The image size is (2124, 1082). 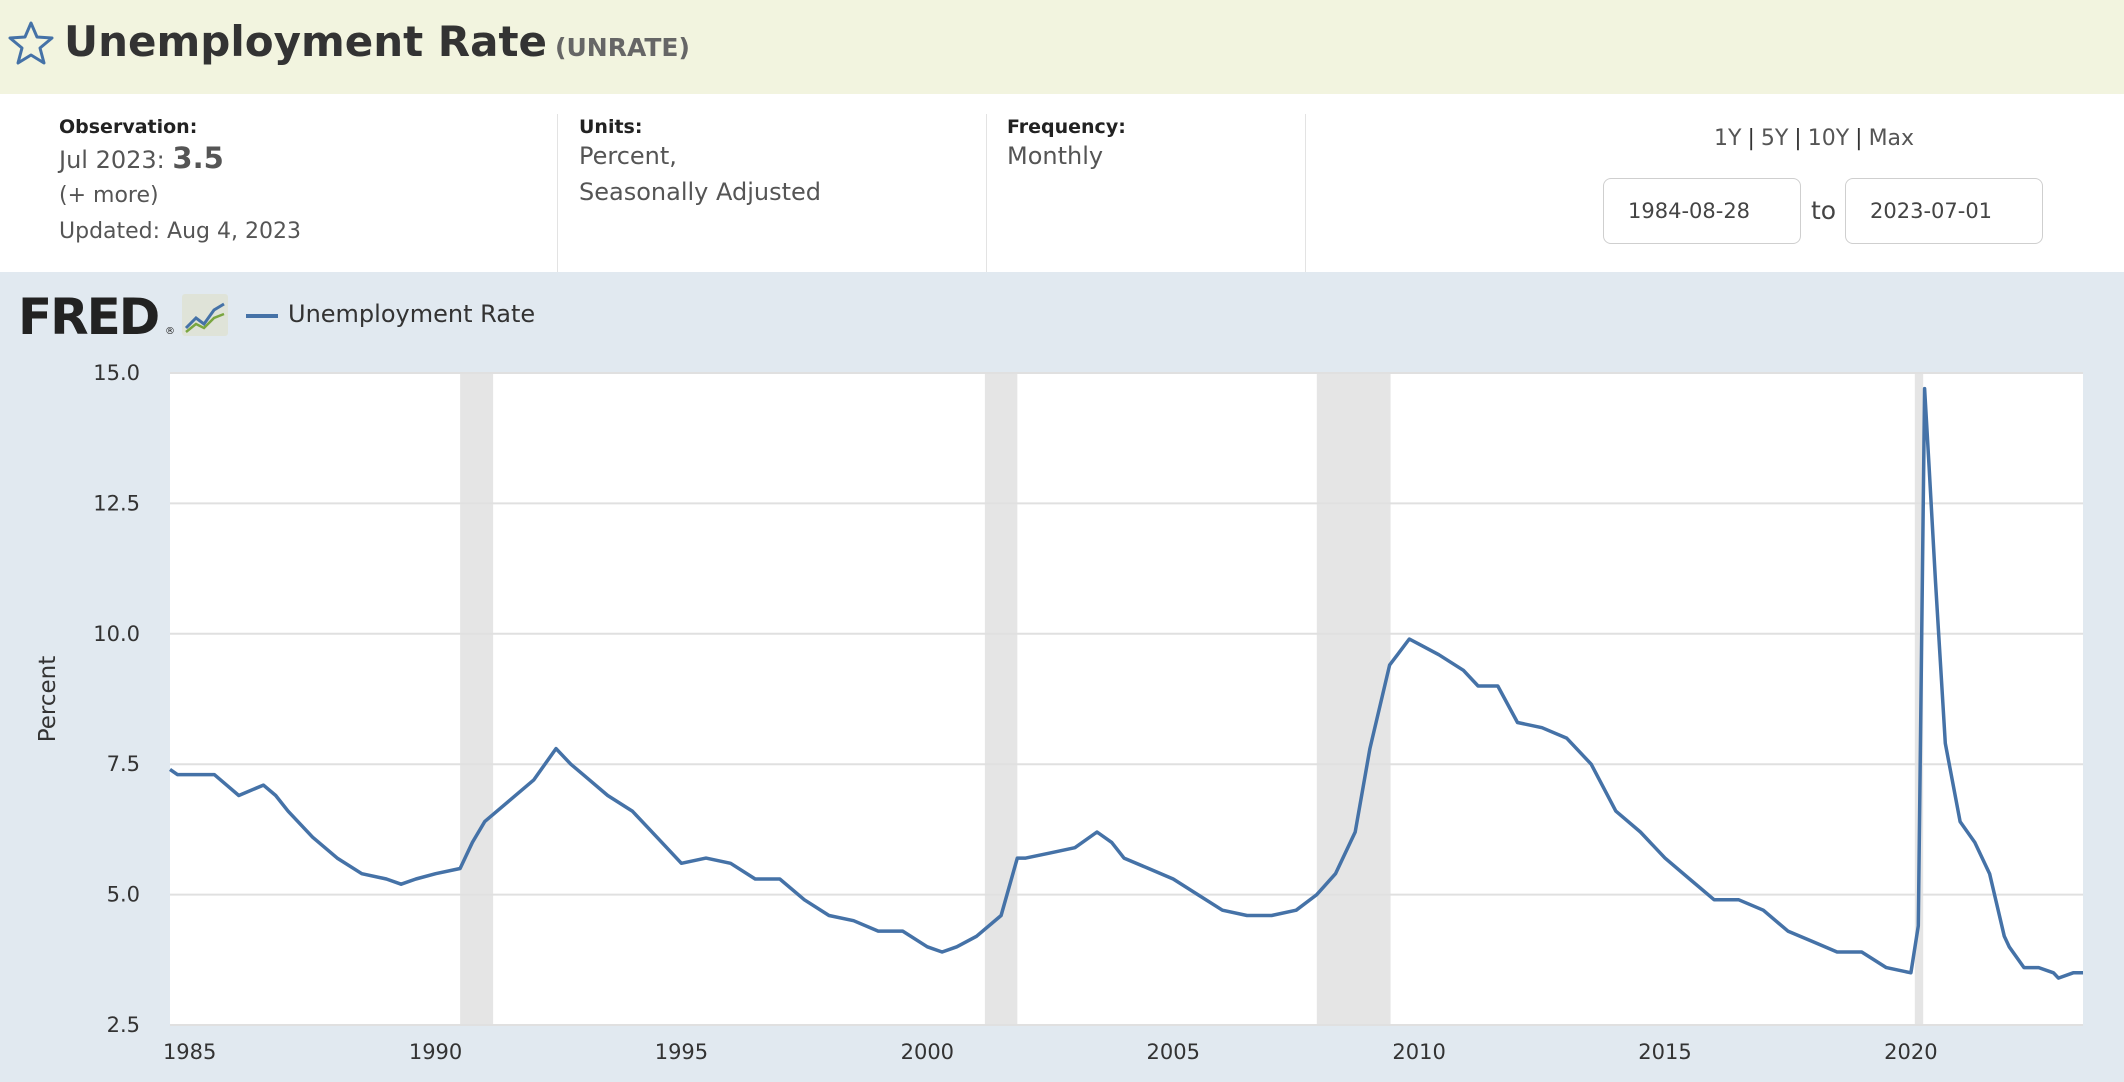 What do you see at coordinates (1774, 138) in the screenshot?
I see `range-link-5y: 5Y` at bounding box center [1774, 138].